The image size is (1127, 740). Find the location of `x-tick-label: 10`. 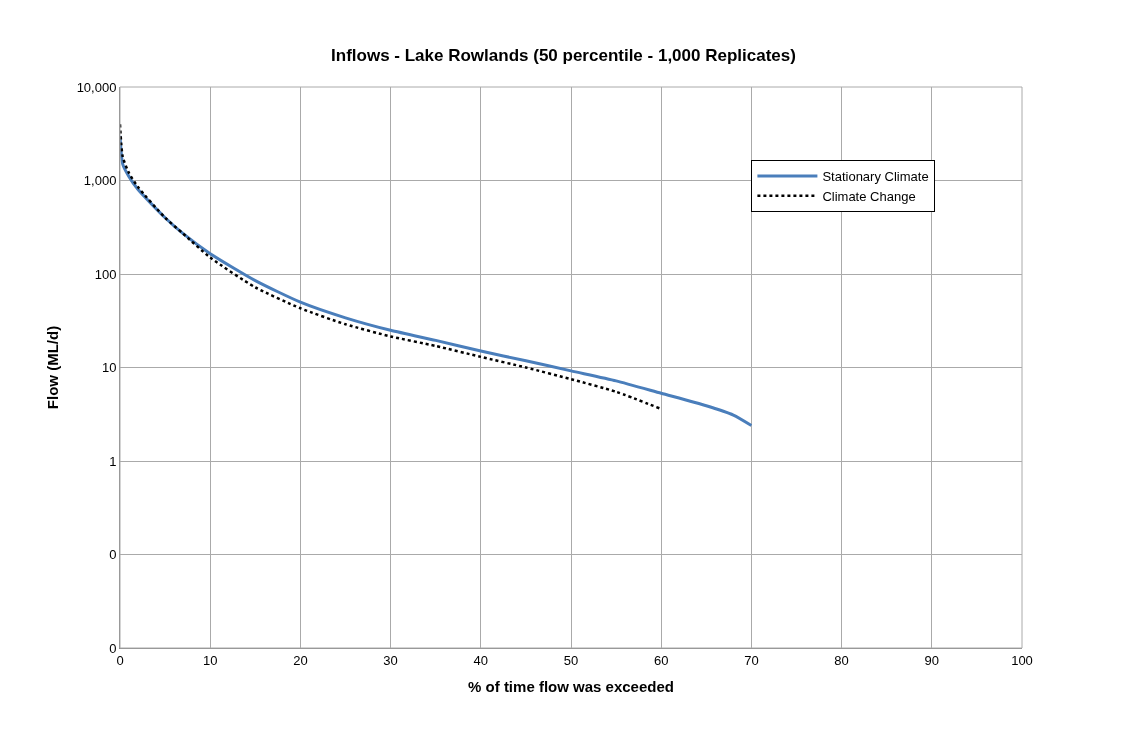

x-tick-label: 10 is located at coordinates (210, 660).